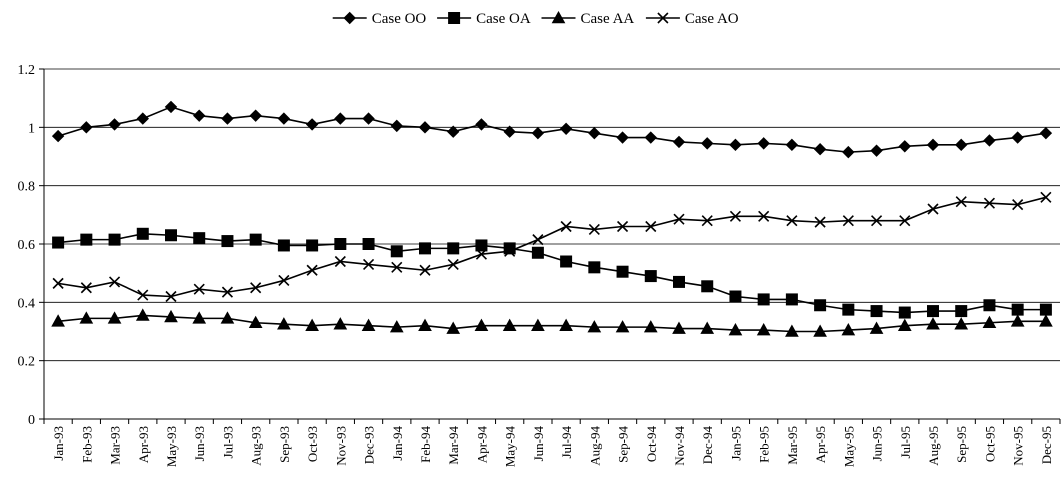  What do you see at coordinates (712, 19) in the screenshot?
I see `legend-label: Case AO` at bounding box center [712, 19].